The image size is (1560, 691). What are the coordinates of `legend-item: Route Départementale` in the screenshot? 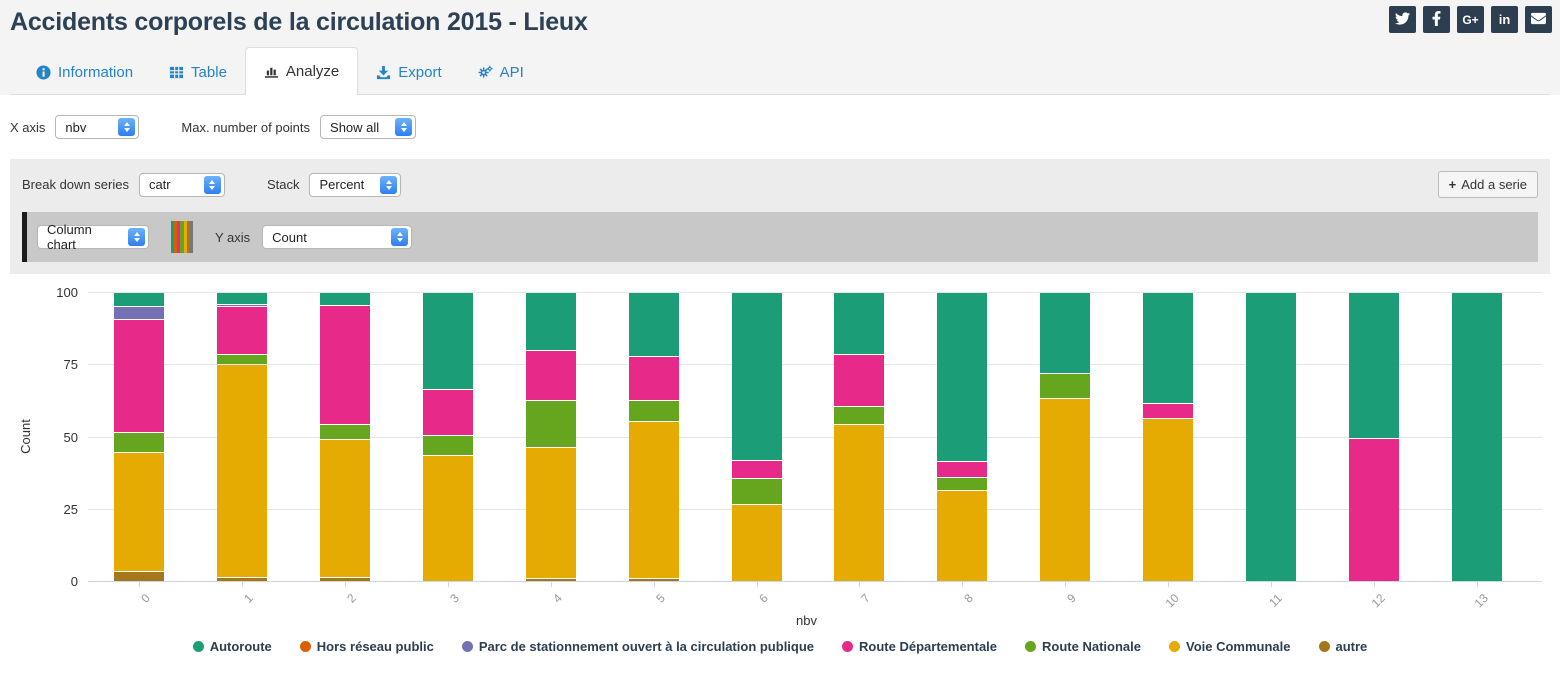 It's located at (919, 646).